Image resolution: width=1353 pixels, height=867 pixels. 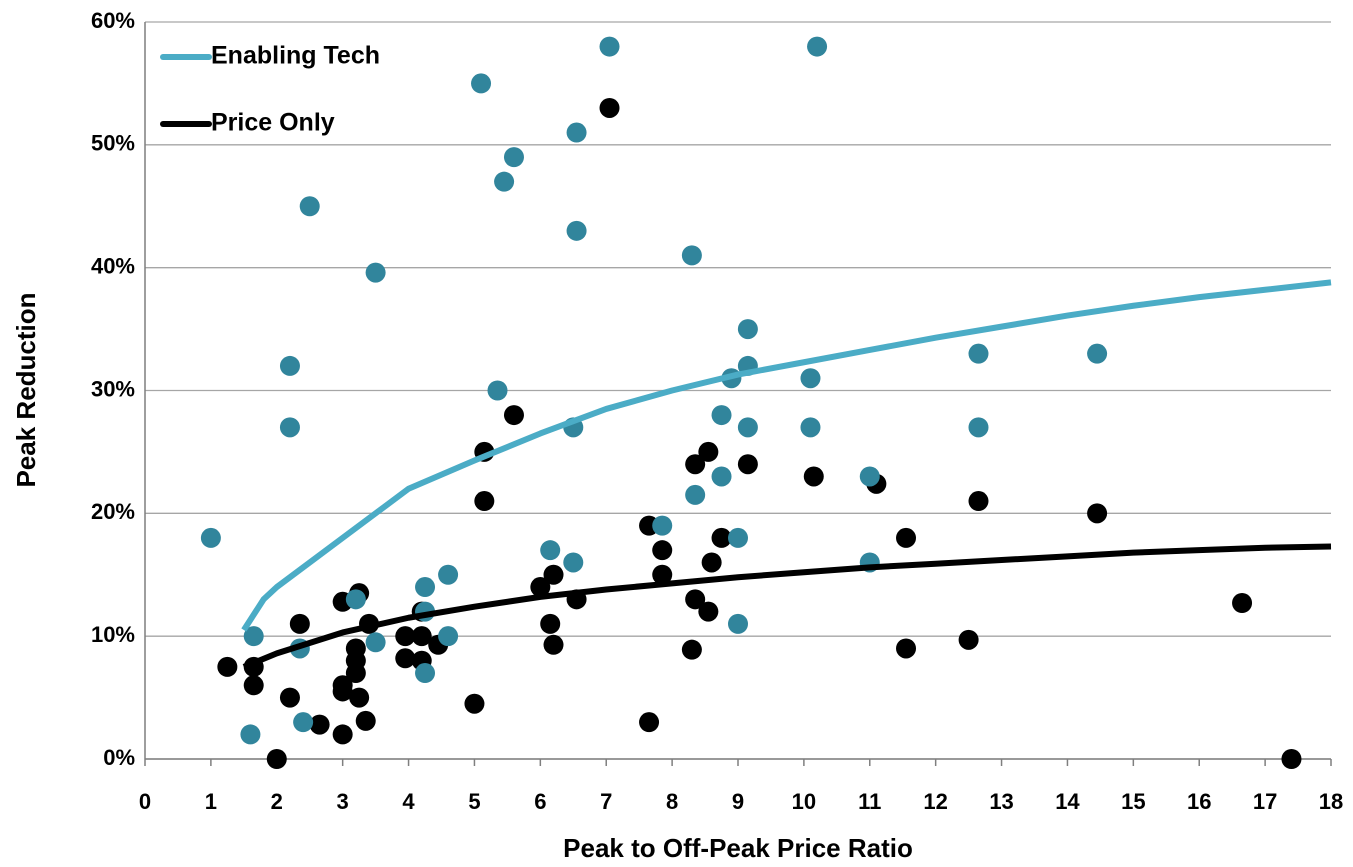 What do you see at coordinates (26, 389) in the screenshot?
I see `y-axis-title: Peak Reduction` at bounding box center [26, 389].